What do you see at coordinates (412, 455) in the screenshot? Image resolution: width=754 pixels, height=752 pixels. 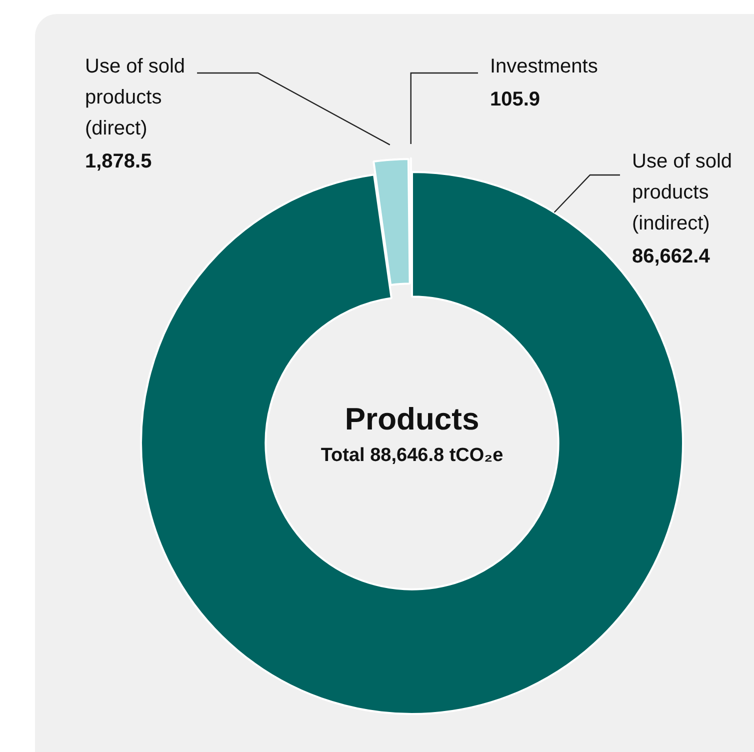 I see `text: Total 88,646.8 tCO₂e` at bounding box center [412, 455].